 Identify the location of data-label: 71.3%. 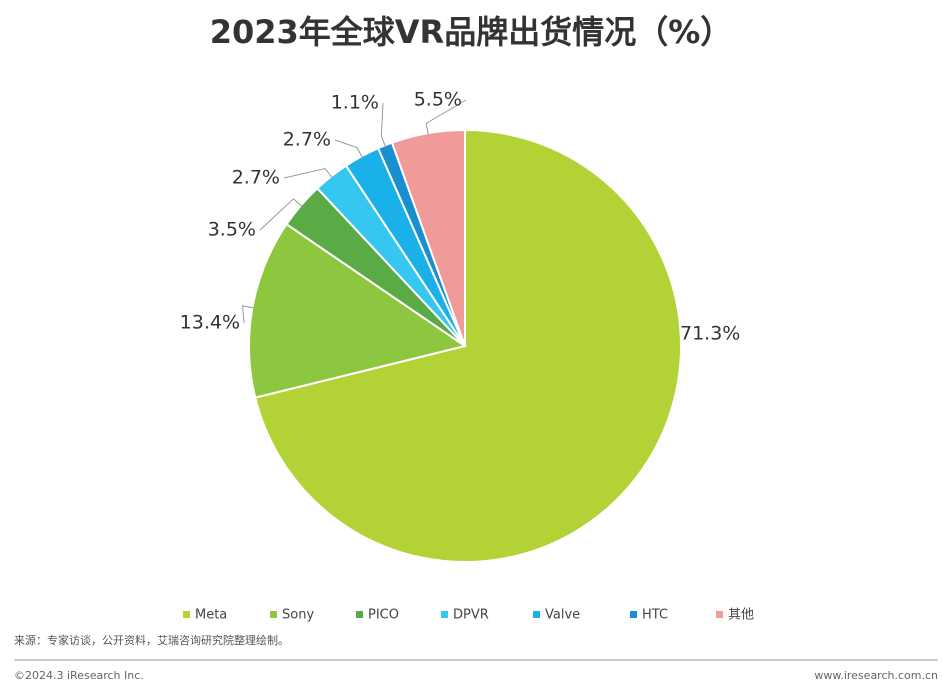
(710, 334).